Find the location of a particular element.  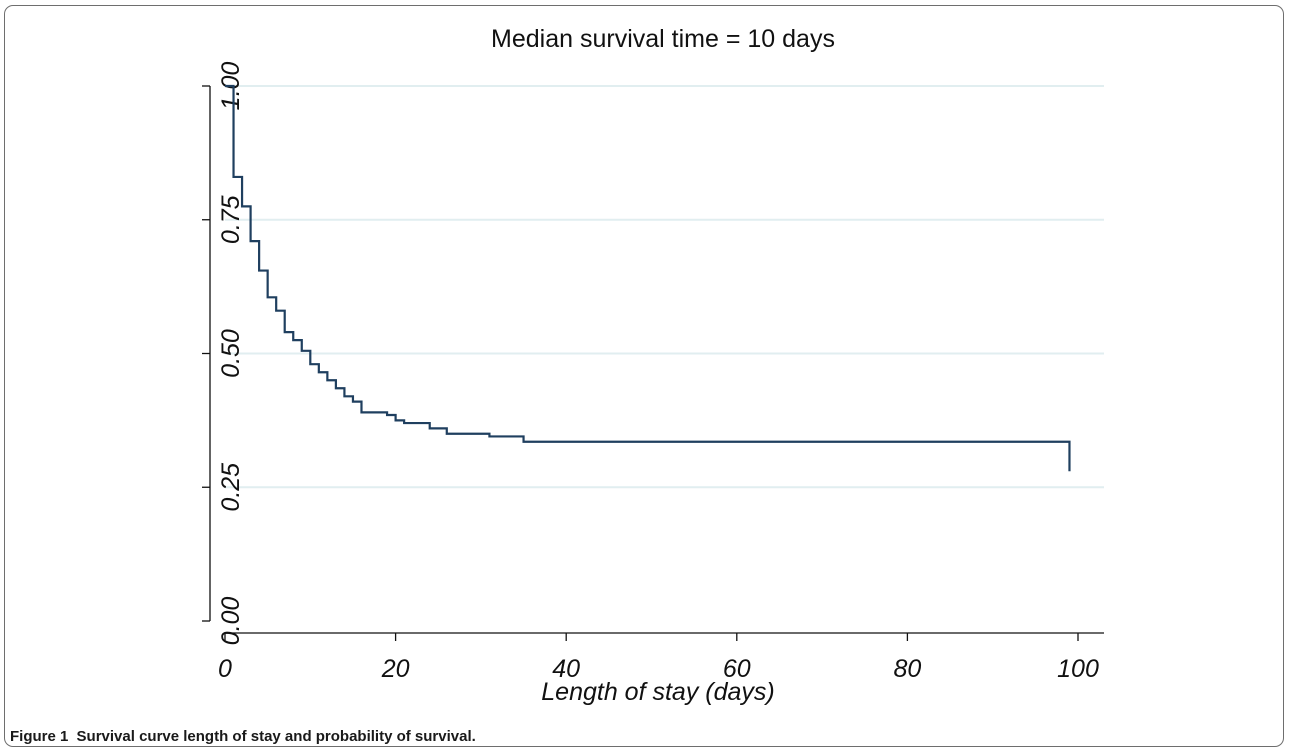

x-tick-label-2: 40 is located at coordinates (566, 669).